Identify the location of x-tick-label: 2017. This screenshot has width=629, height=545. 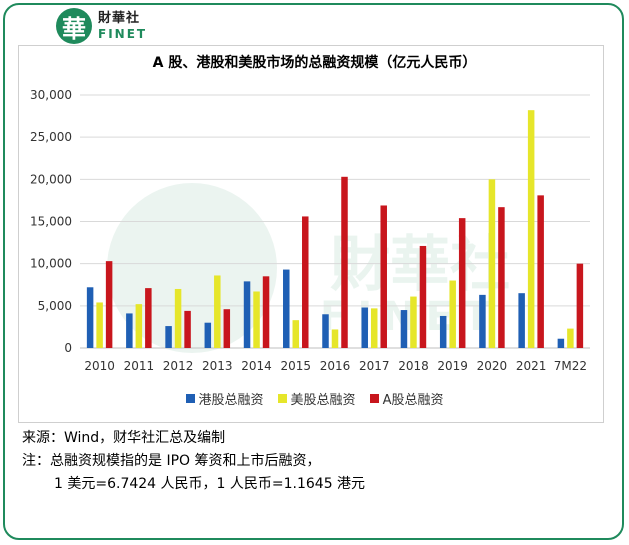
(374, 366).